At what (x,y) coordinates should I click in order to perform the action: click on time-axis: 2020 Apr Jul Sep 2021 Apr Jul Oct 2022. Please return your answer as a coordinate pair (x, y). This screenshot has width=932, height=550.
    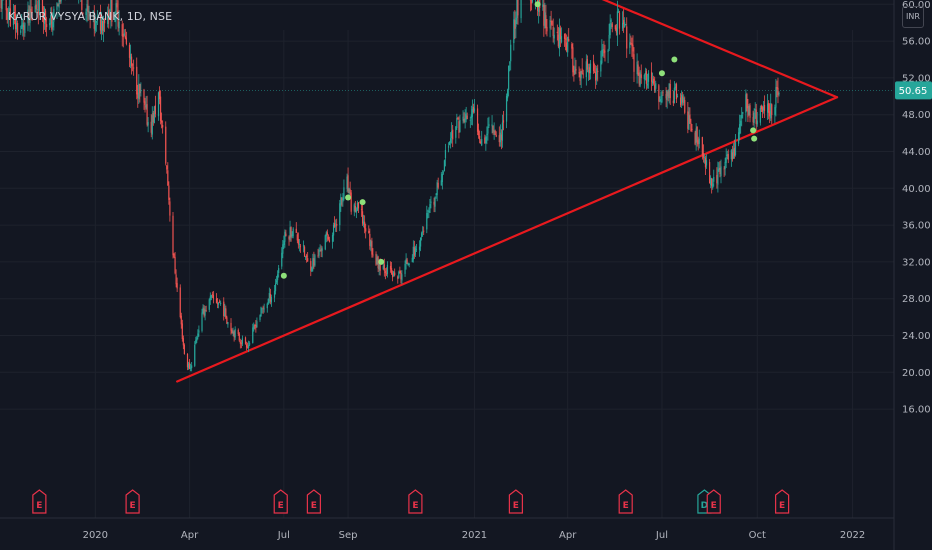
    Looking at the image, I should click on (474, 535).